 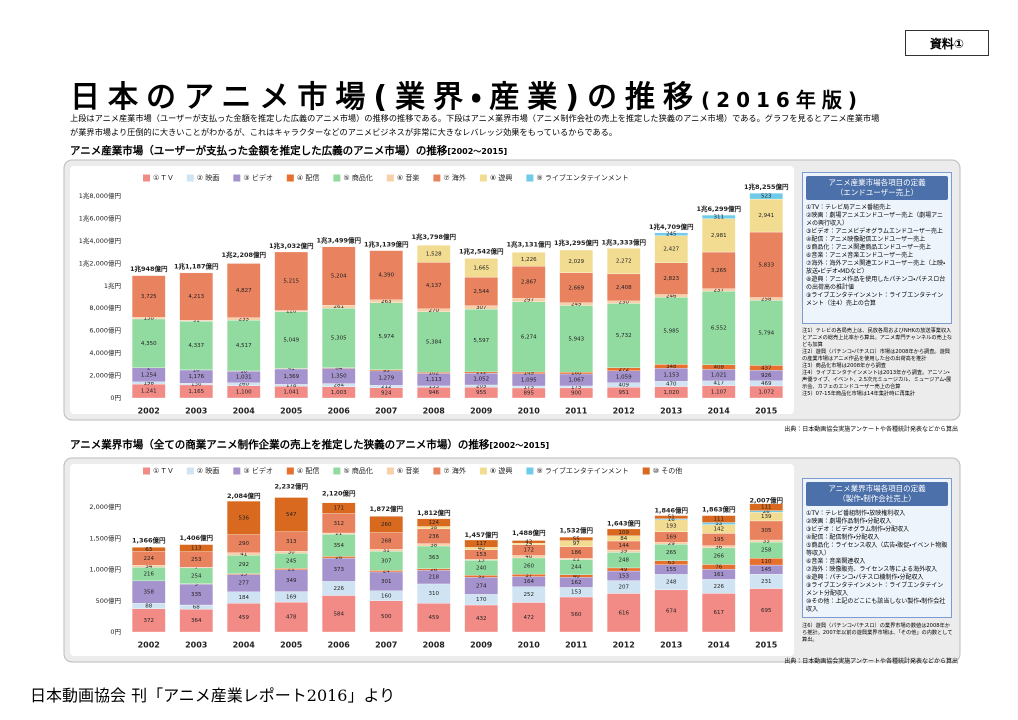 I want to click on total-label: 1兆6,299億円, so click(x=718, y=208).